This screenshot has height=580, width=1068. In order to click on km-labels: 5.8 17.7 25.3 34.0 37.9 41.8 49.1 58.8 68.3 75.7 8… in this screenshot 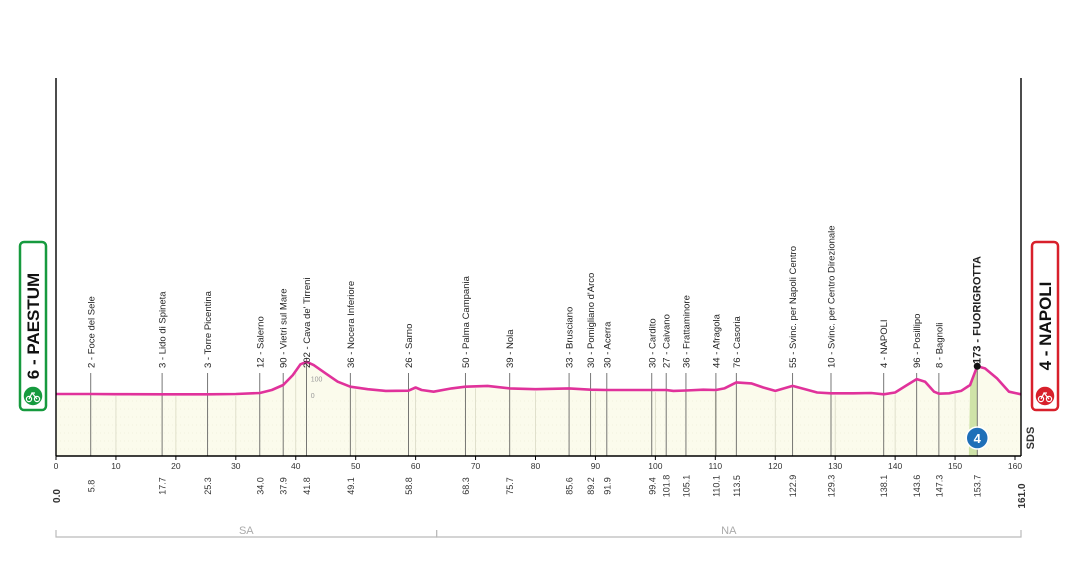, I will do `click(540, 492)`.